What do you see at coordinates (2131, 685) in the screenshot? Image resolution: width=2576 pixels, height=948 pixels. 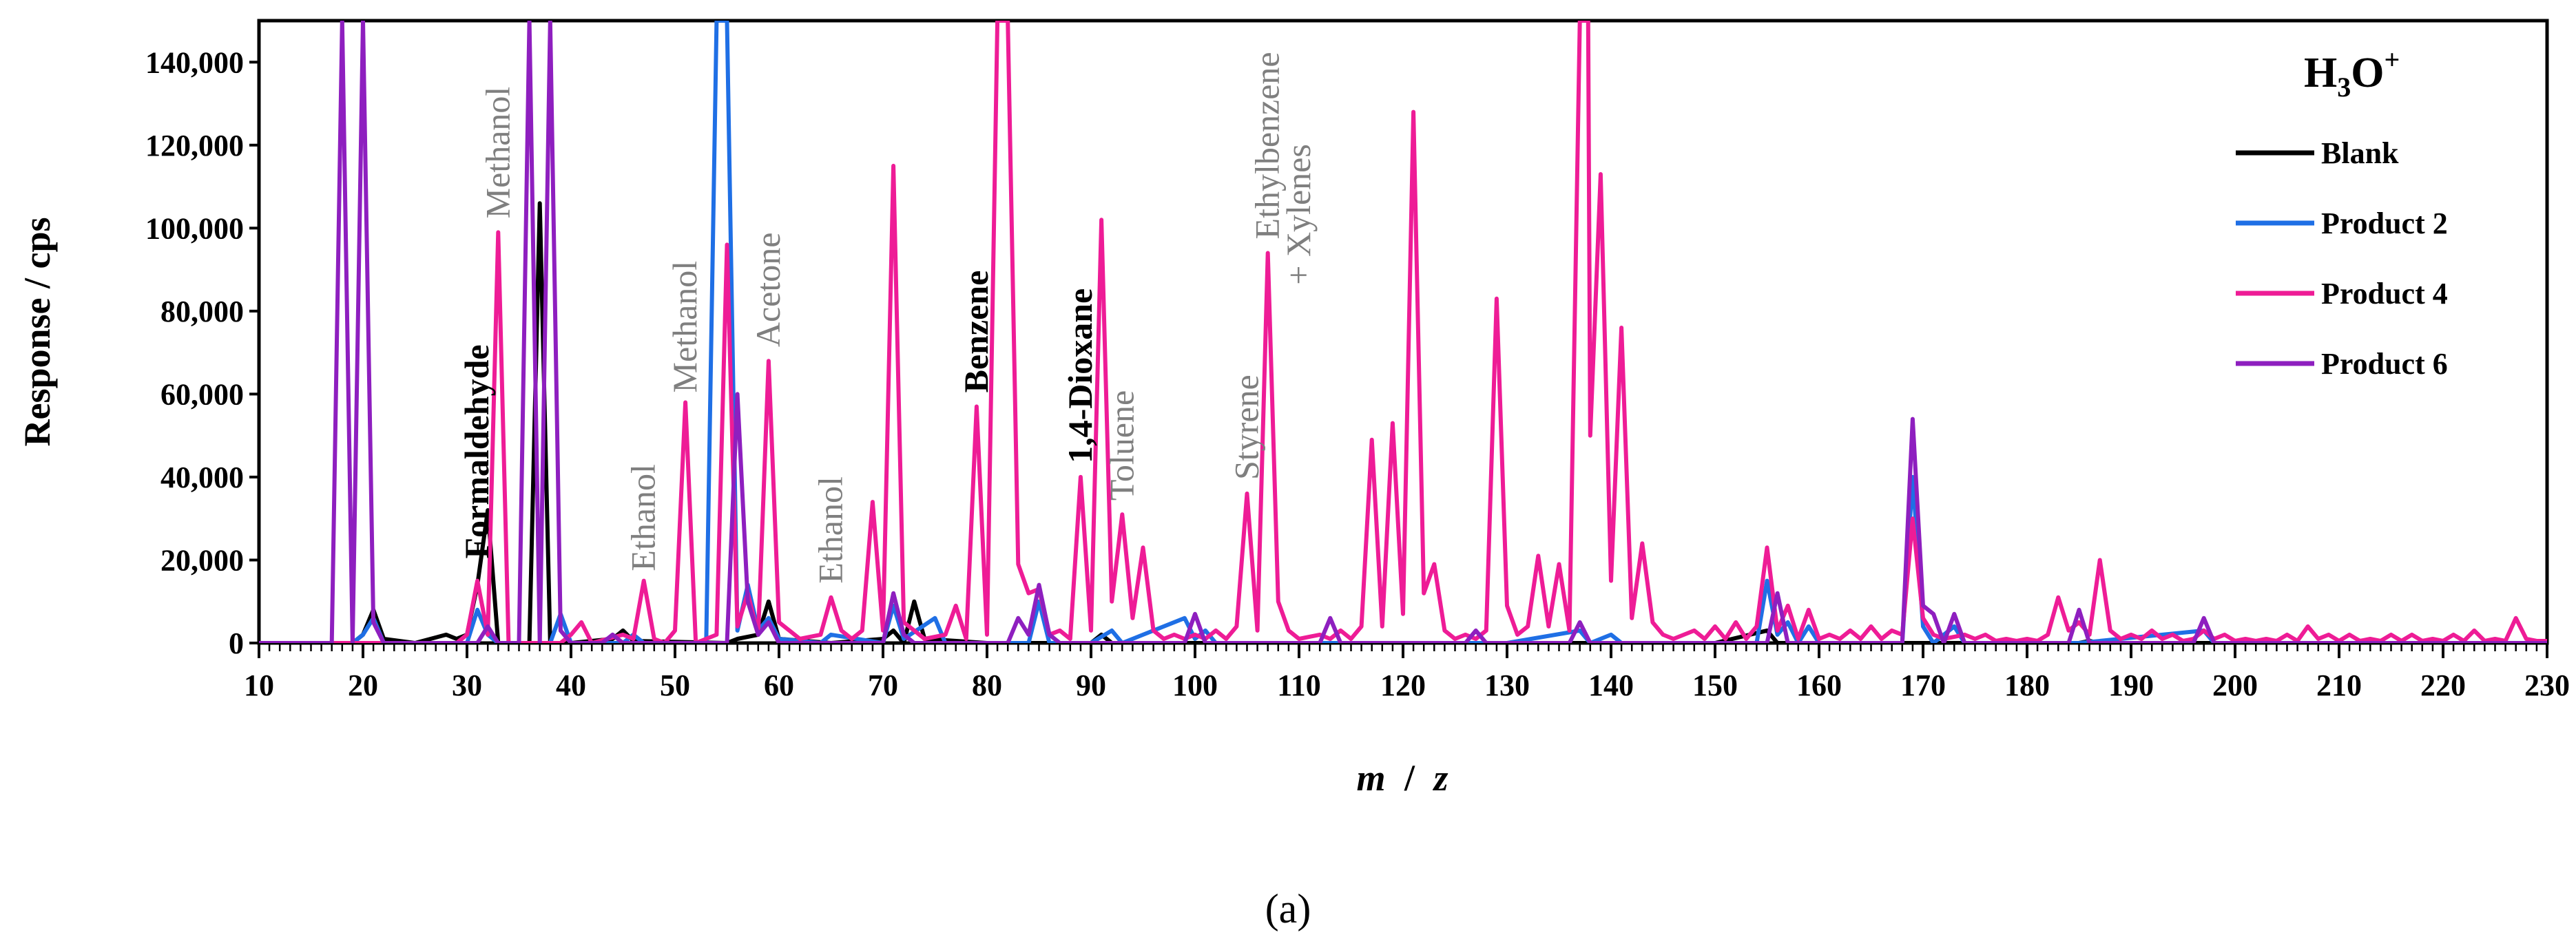 I see `x-tick-label: 190` at bounding box center [2131, 685].